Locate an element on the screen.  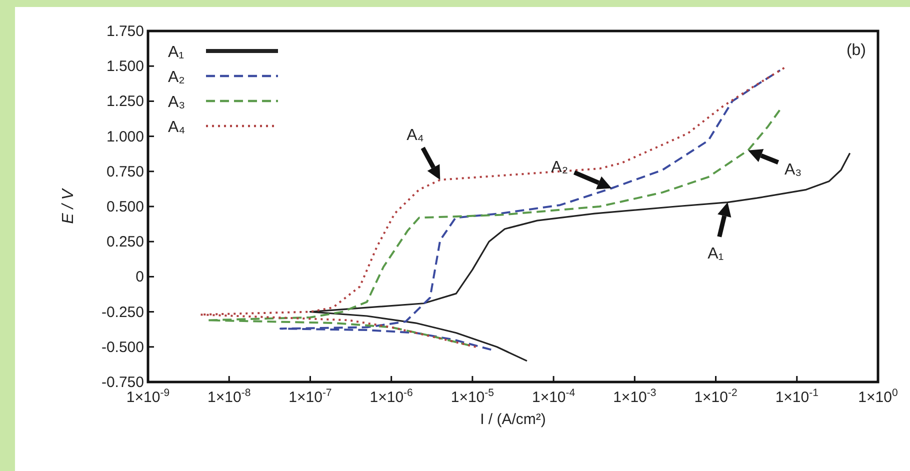
y-tick-label: -0.250 is located at coordinates (122, 312).